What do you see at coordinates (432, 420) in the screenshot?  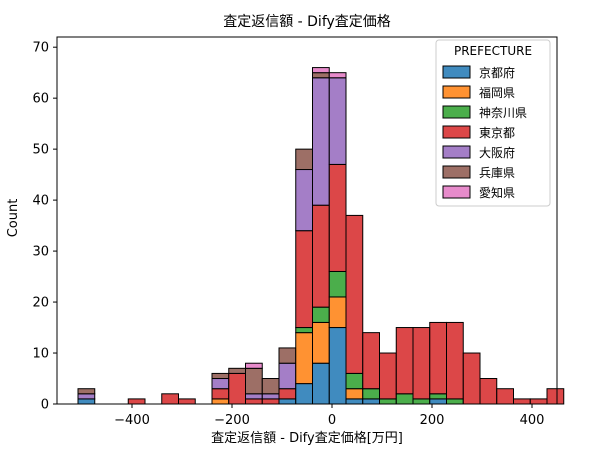 I see `x-tick-label: 200` at bounding box center [432, 420].